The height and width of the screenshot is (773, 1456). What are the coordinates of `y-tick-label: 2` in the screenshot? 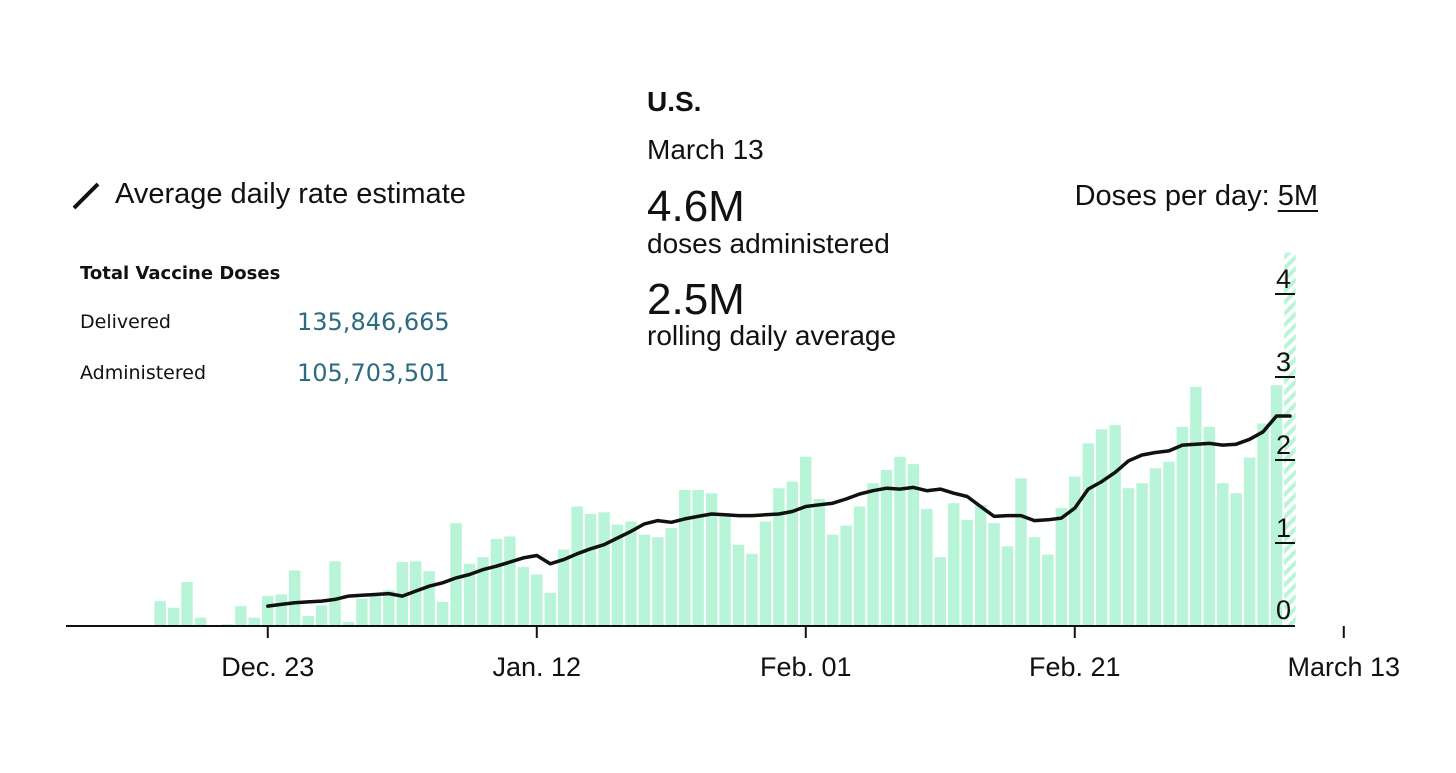 It's located at (1283, 445).